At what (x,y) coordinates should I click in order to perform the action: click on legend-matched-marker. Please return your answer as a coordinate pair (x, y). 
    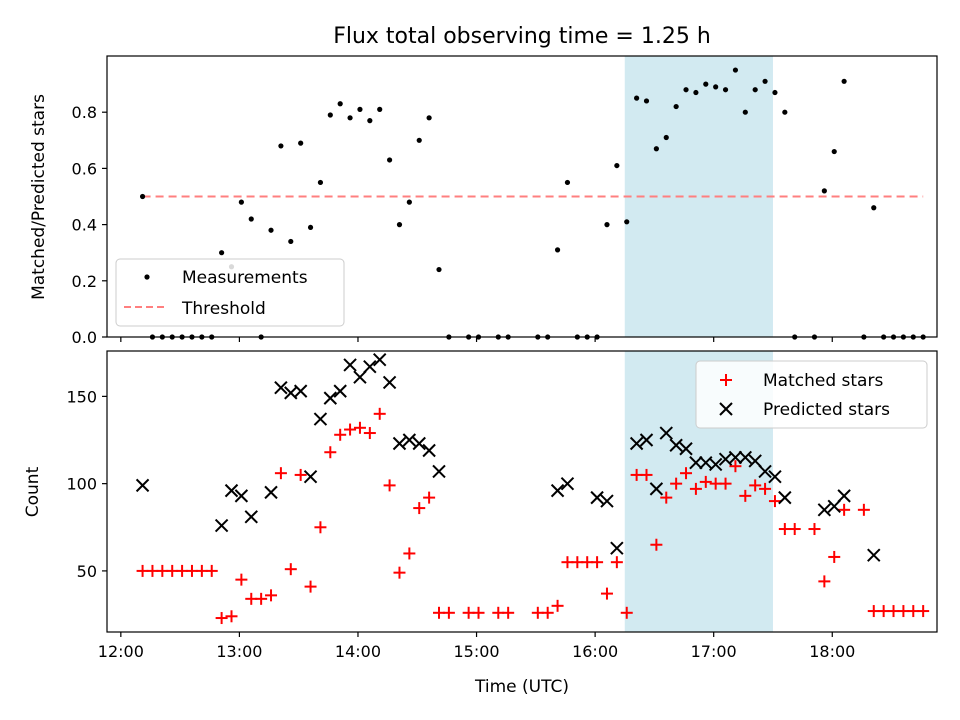
    Looking at the image, I should click on (726, 380).